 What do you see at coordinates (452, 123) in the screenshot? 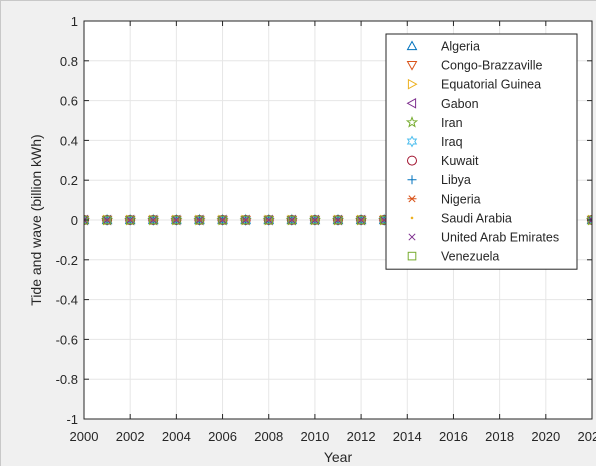
I see `legend-label: Iran` at bounding box center [452, 123].